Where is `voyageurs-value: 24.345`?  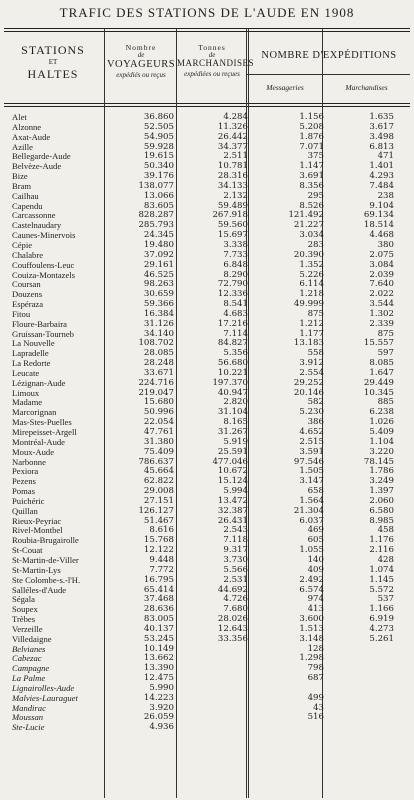 voyageurs-value: 24.345 is located at coordinates (158, 235).